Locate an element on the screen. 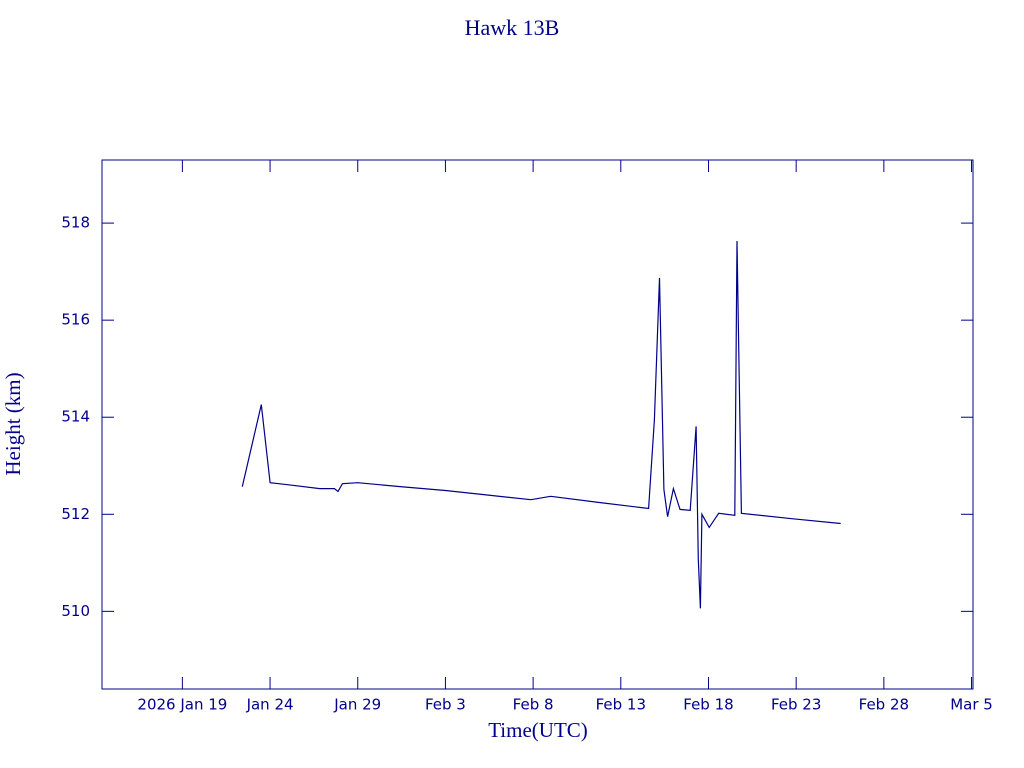 The image size is (1024, 768). x-tick-label: Jan 29 is located at coordinates (357, 705).